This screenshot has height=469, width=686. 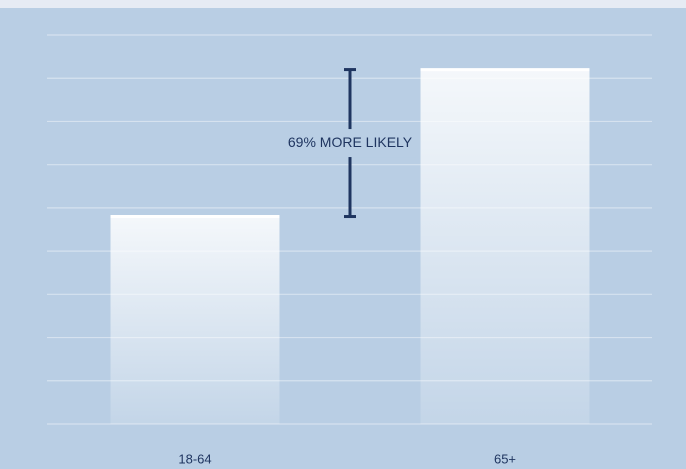 I want to click on annotation-bg, so click(x=350, y=143).